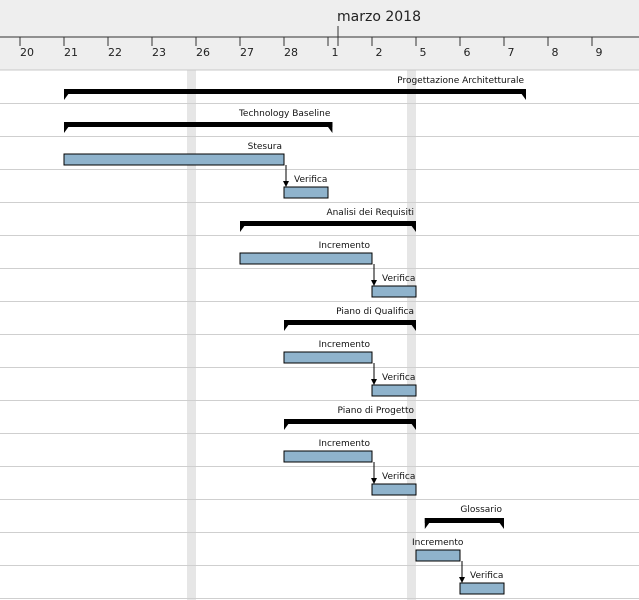 This screenshot has width=639, height=600. What do you see at coordinates (555, 52) in the screenshot?
I see `day-label: 8` at bounding box center [555, 52].